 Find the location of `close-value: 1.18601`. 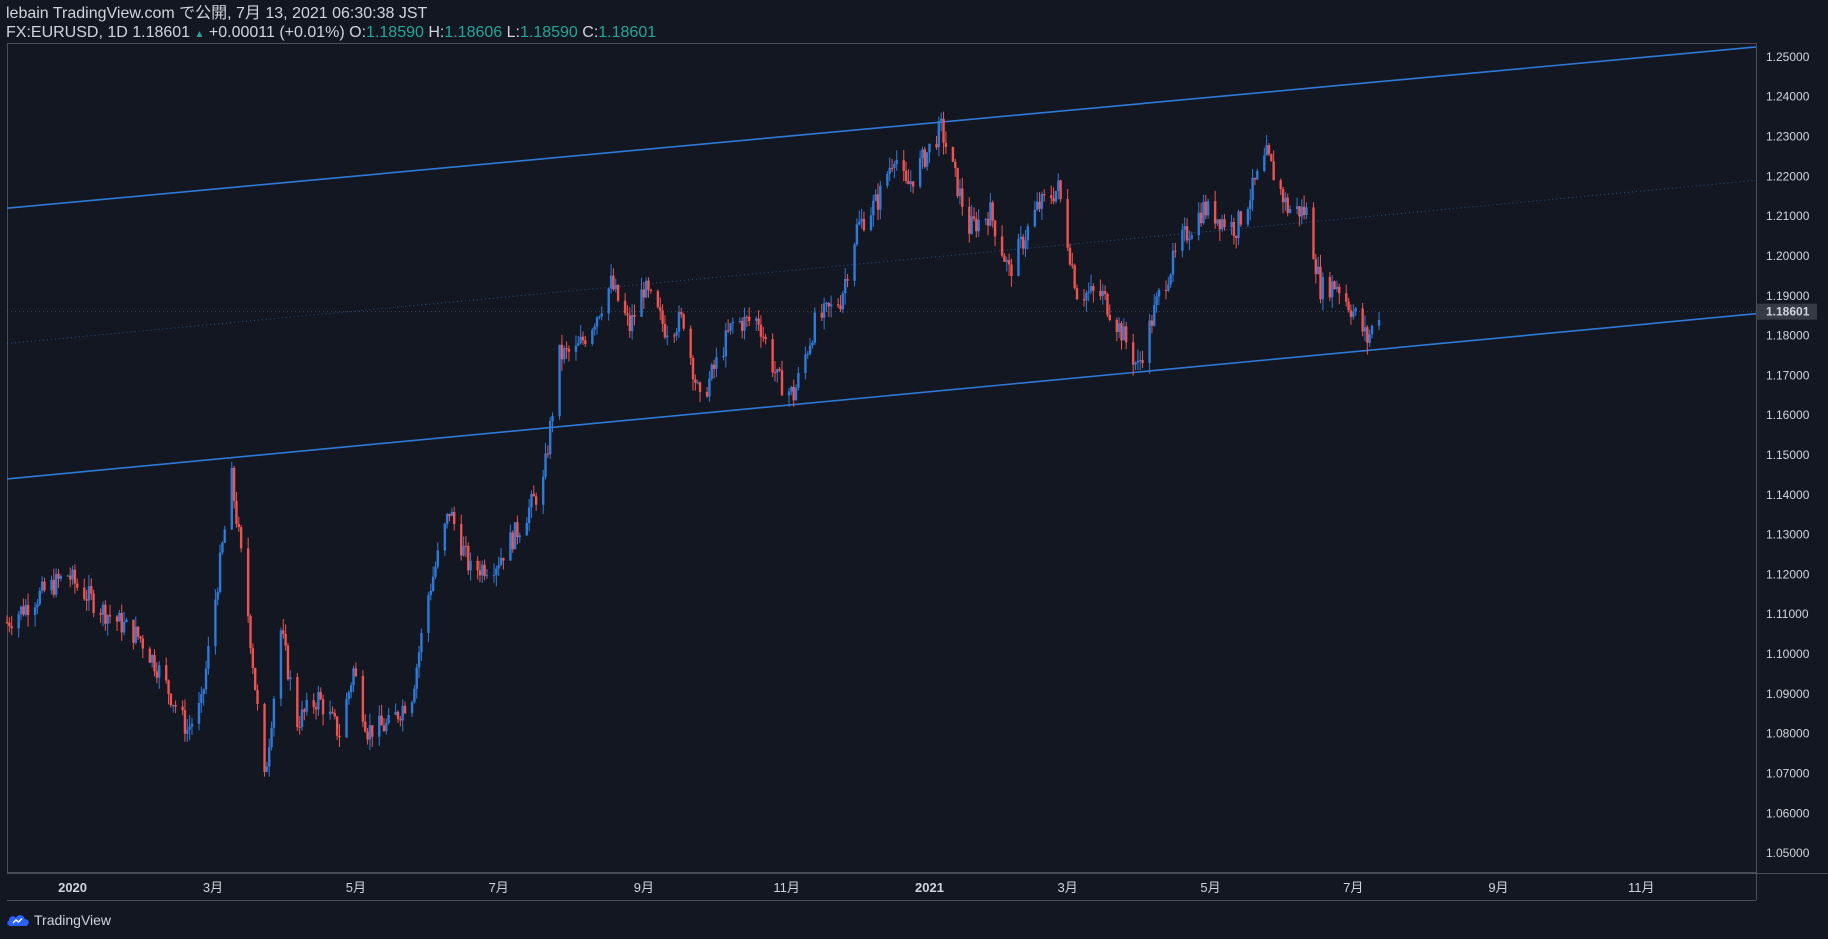

close-value: 1.18601 is located at coordinates (627, 32).